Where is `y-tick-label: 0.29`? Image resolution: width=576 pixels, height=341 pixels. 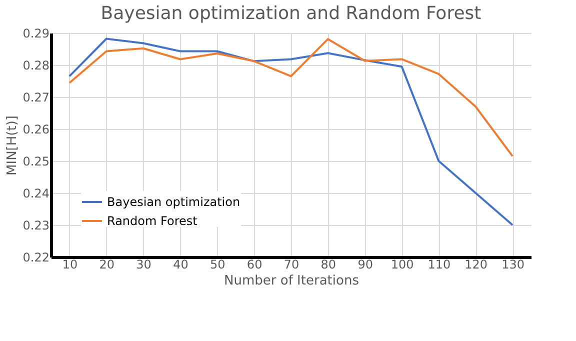 y-tick-label: 0.29 is located at coordinates (36, 33).